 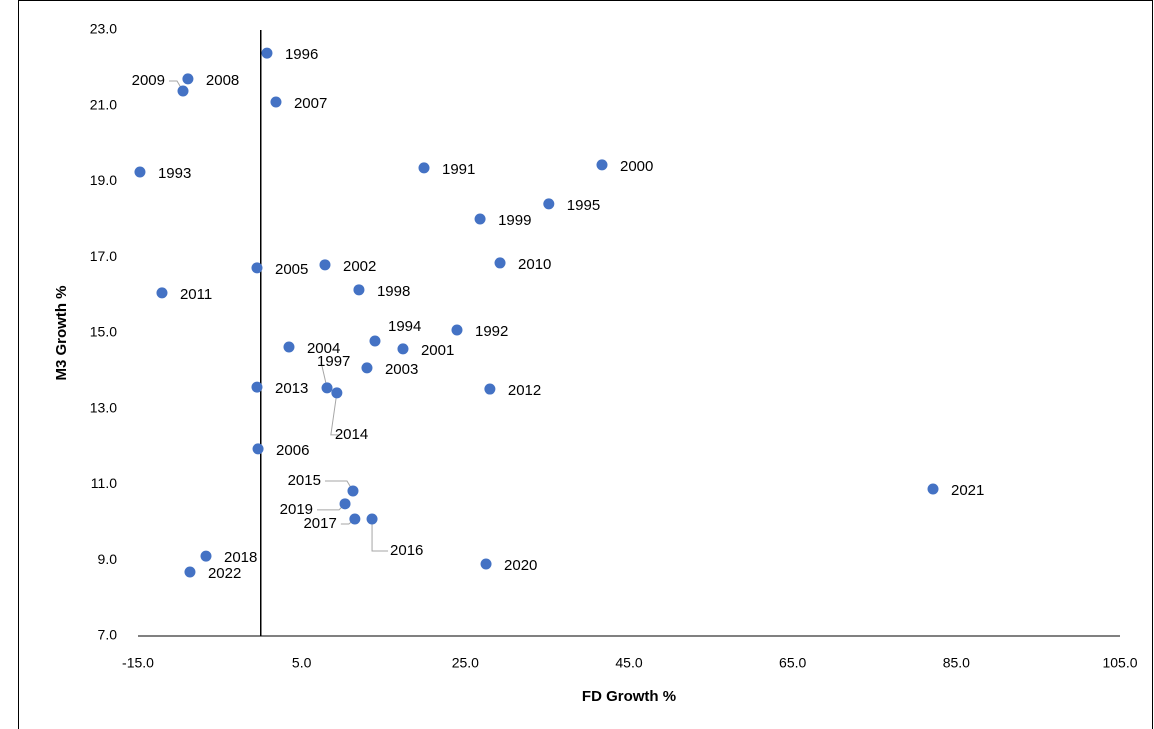 What do you see at coordinates (103, 104) in the screenshot?
I see `y-tick-label: 21.0` at bounding box center [103, 104].